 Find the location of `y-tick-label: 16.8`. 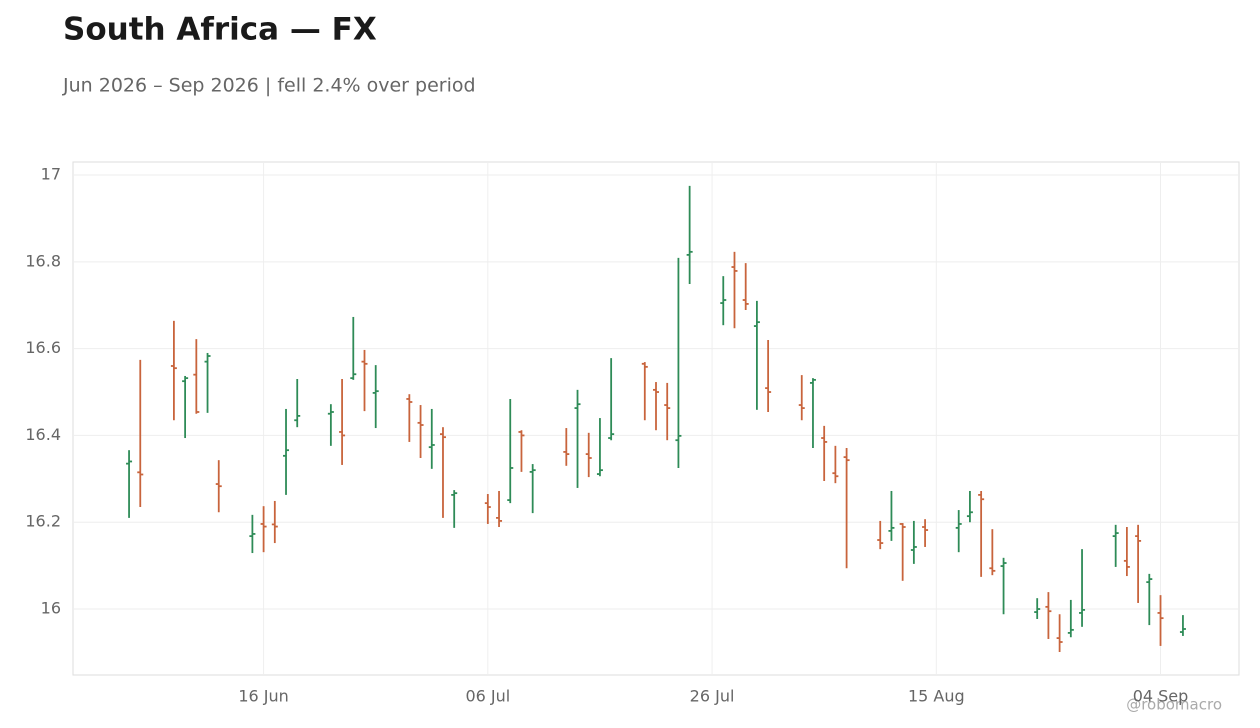

y-tick-label: 16.8 is located at coordinates (43, 260).